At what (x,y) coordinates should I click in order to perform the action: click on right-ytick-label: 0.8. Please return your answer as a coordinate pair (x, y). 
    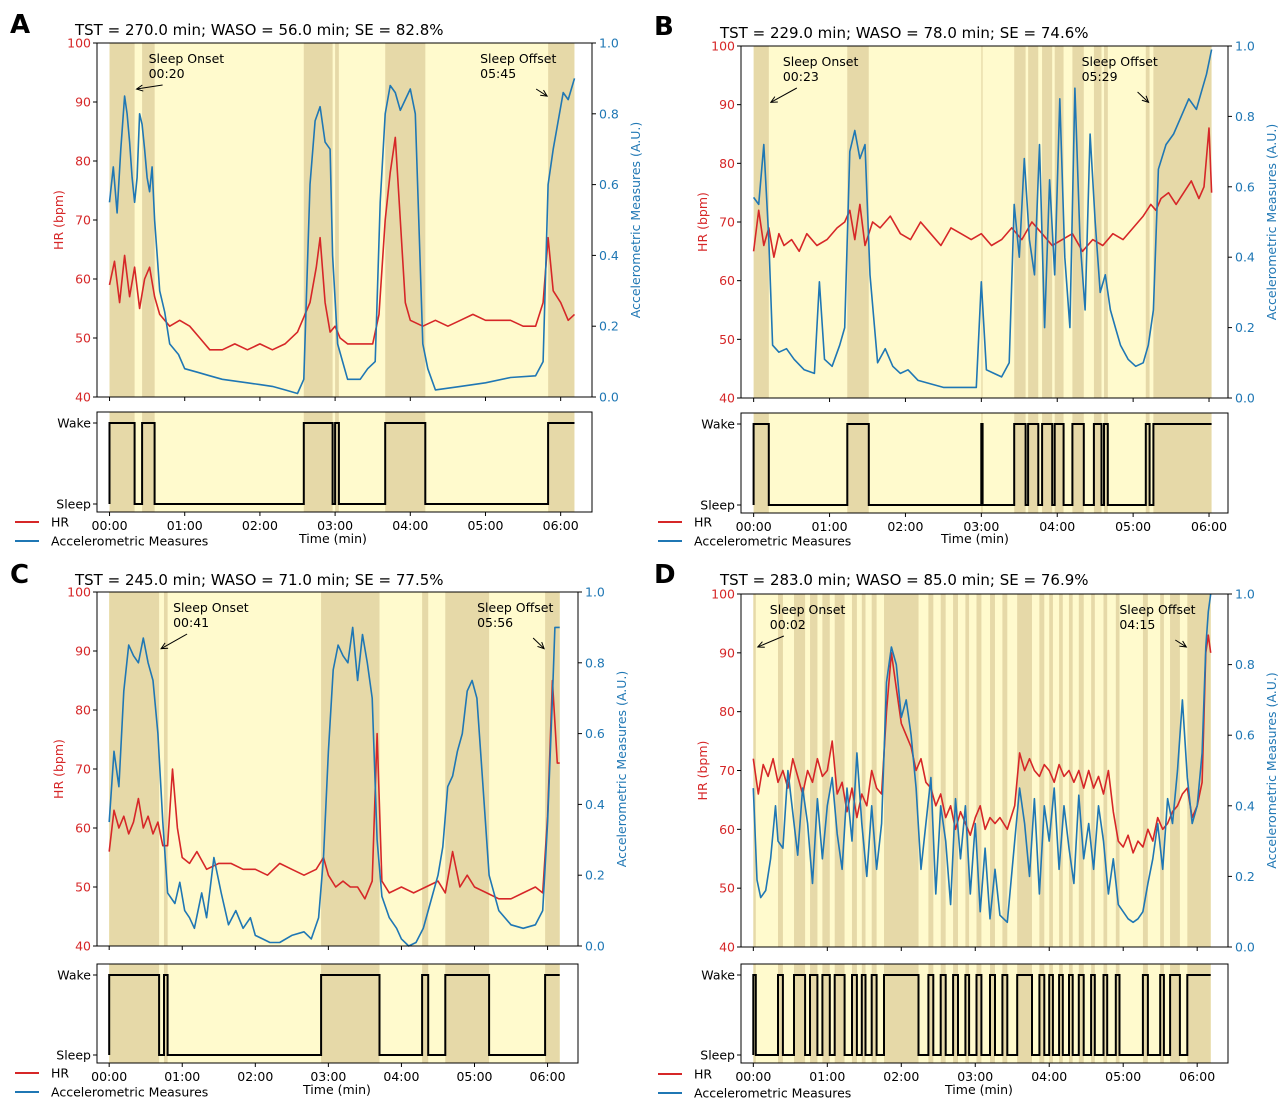
    Looking at the image, I should click on (1245, 116).